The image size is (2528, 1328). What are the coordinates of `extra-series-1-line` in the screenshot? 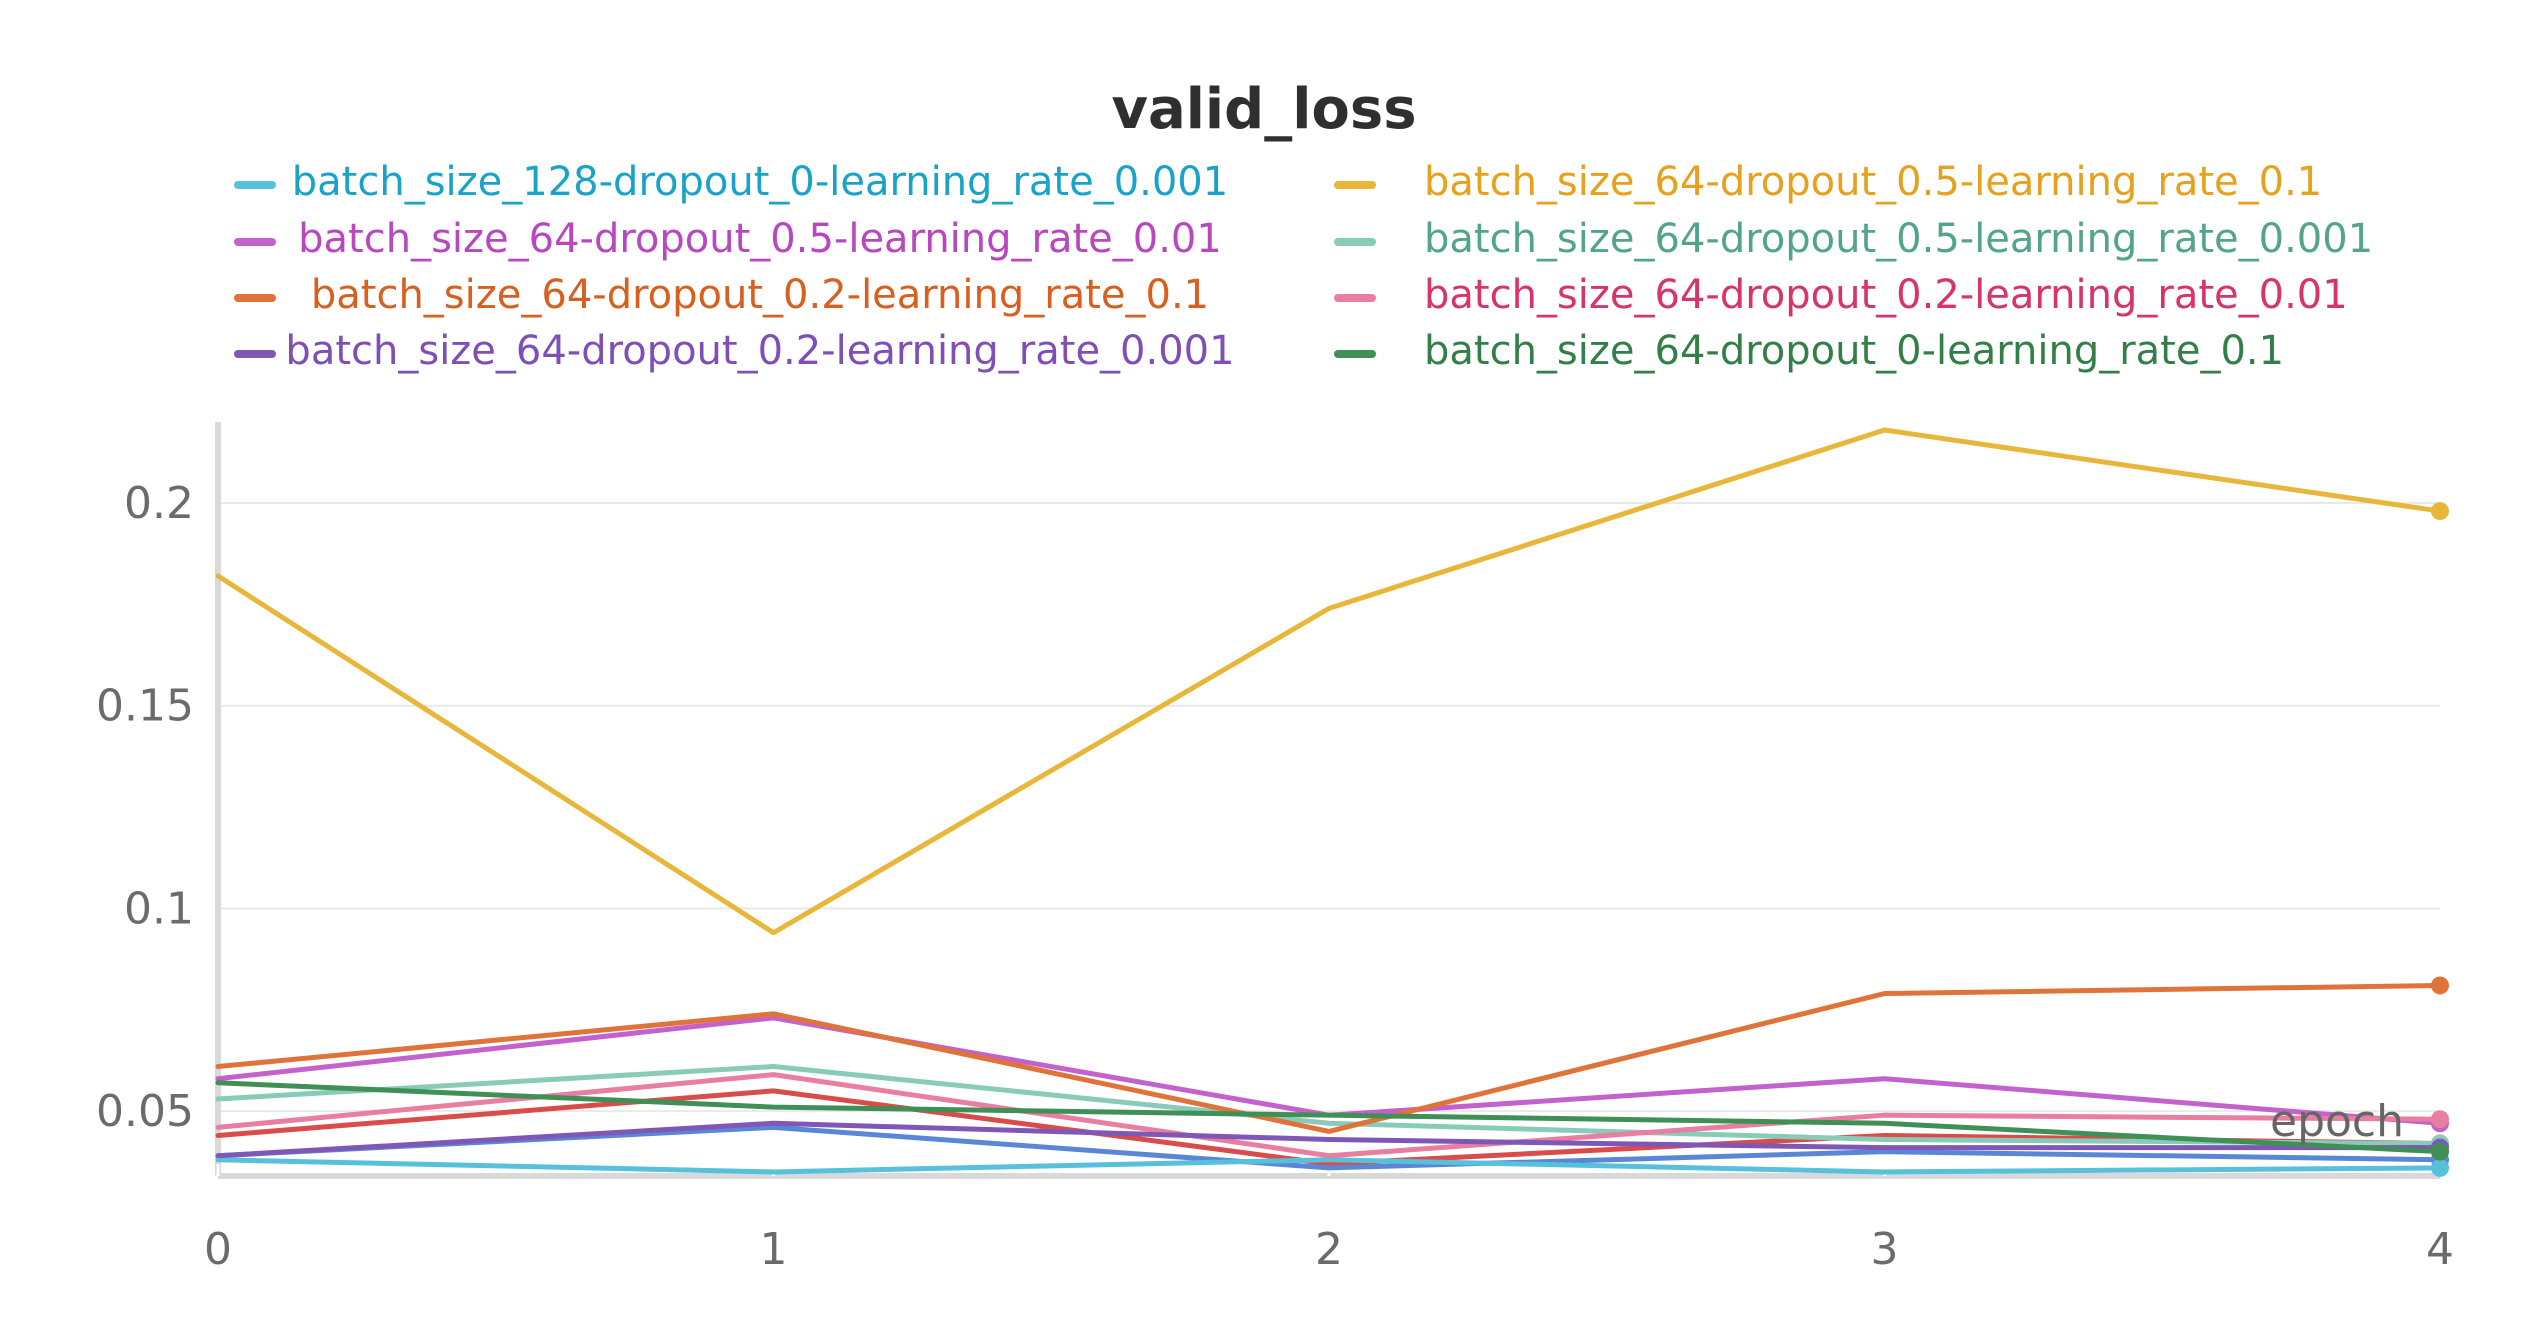 It's located at (1329, 1147).